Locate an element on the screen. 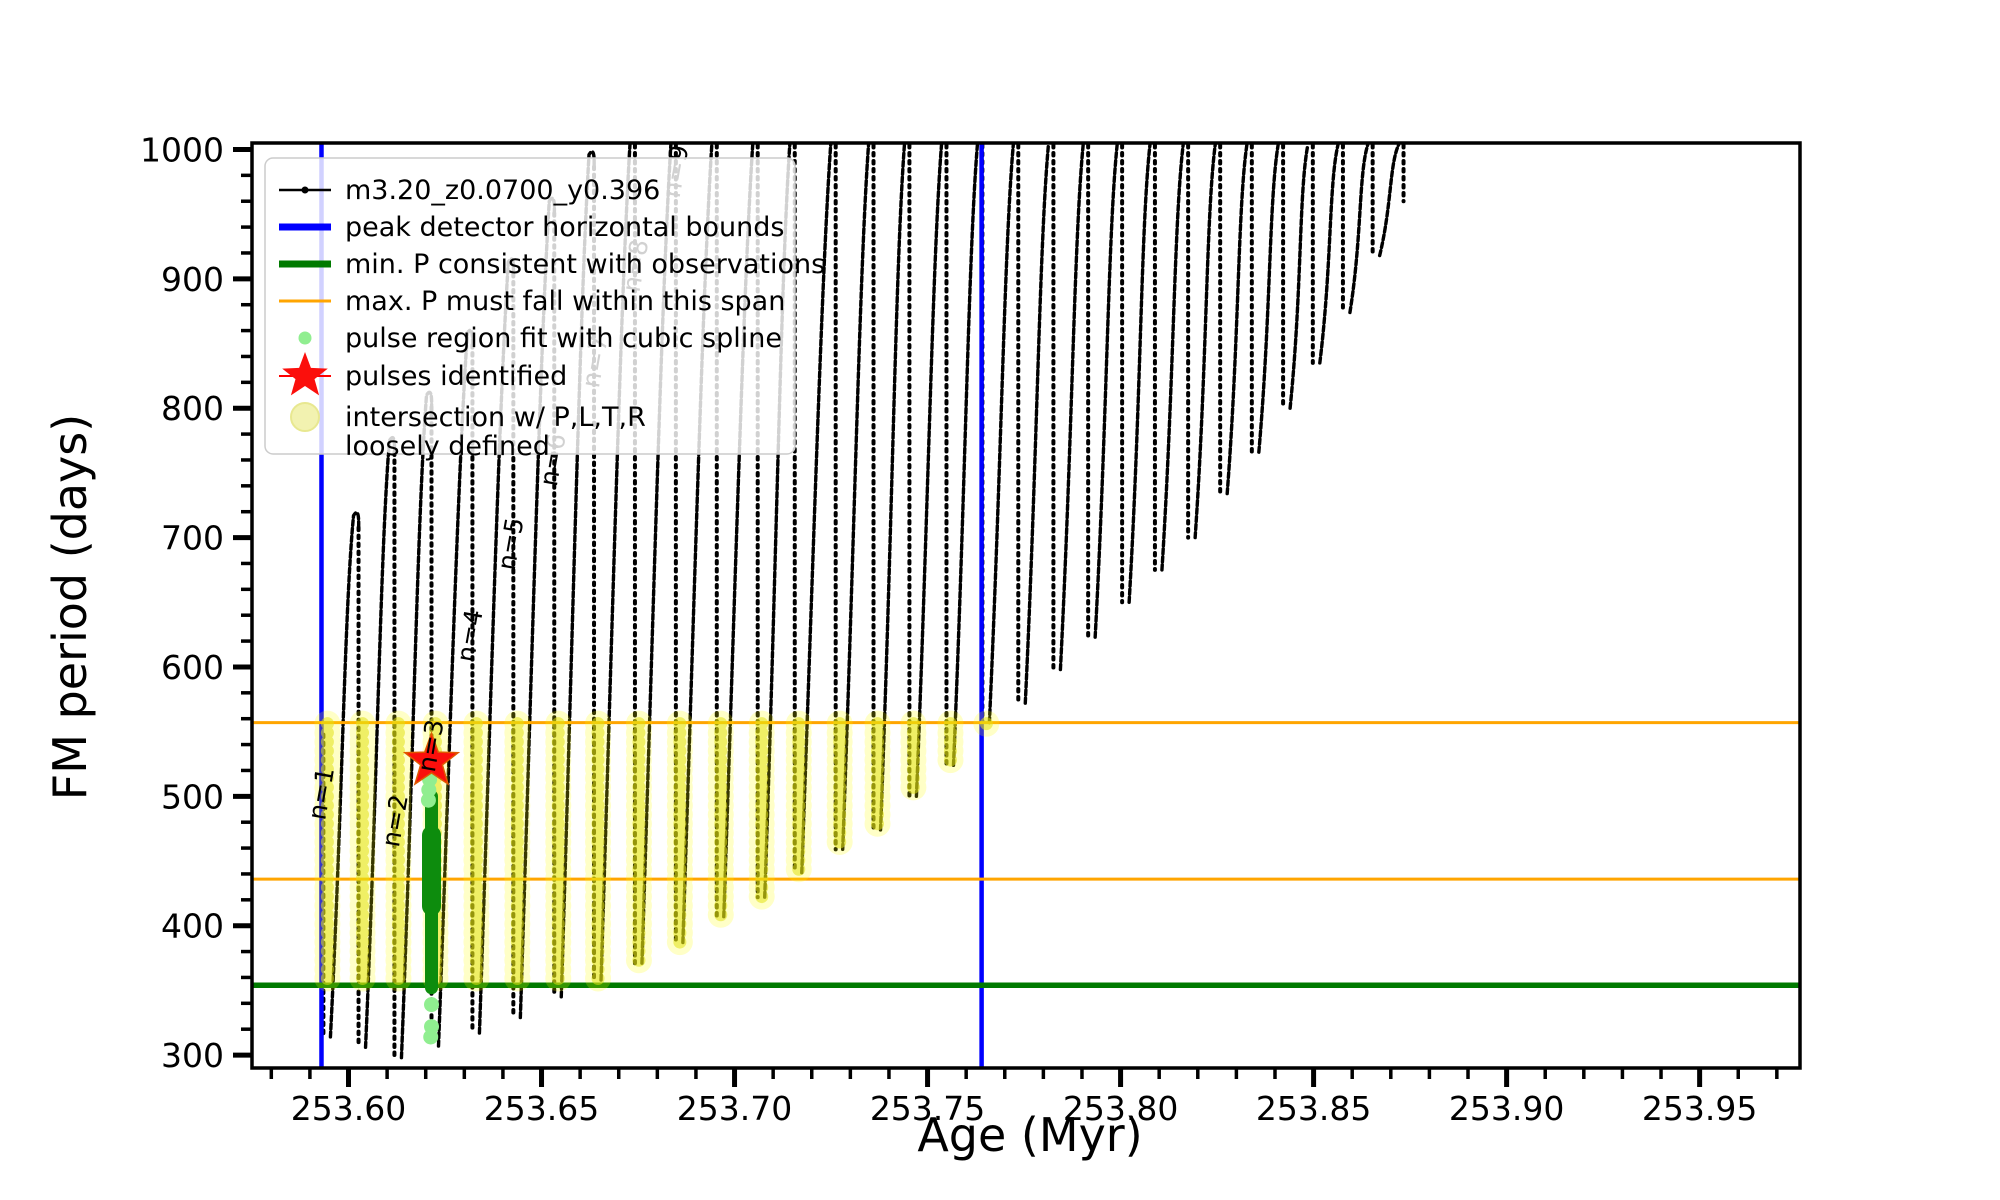  y-axis-label: FM period (days) is located at coordinates (70, 607).